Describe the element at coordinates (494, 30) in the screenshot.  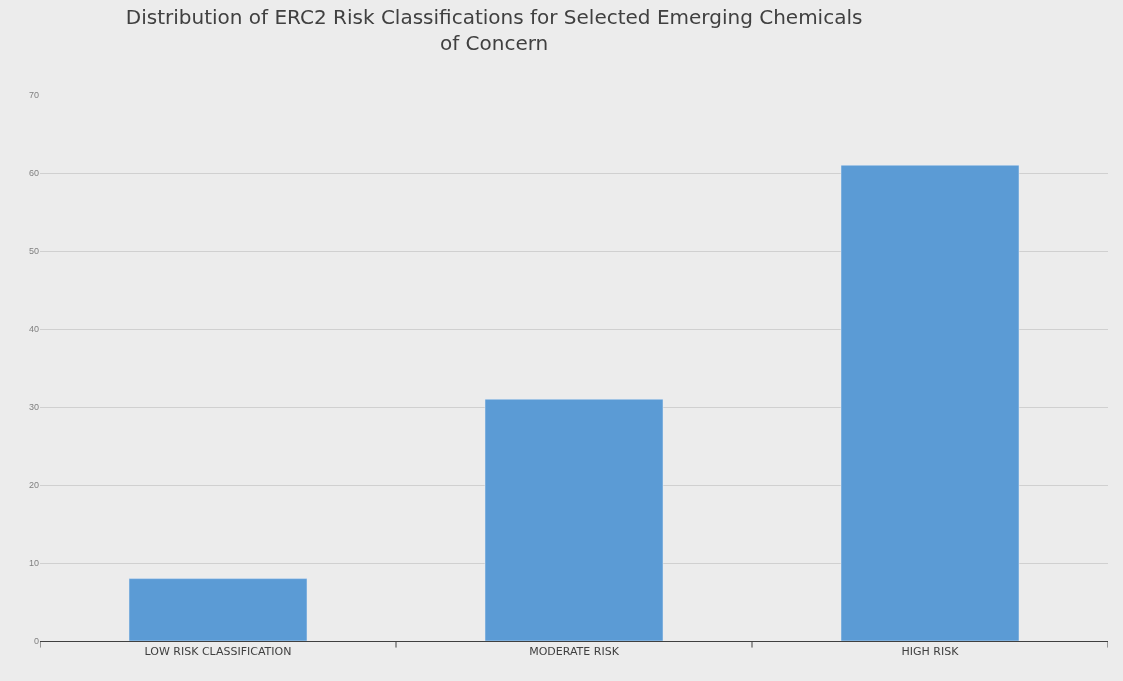
I see `chart-title: Distribution of ERC2 Risk Classifications for Selected Emerging Chemicals of Concern` at that location.